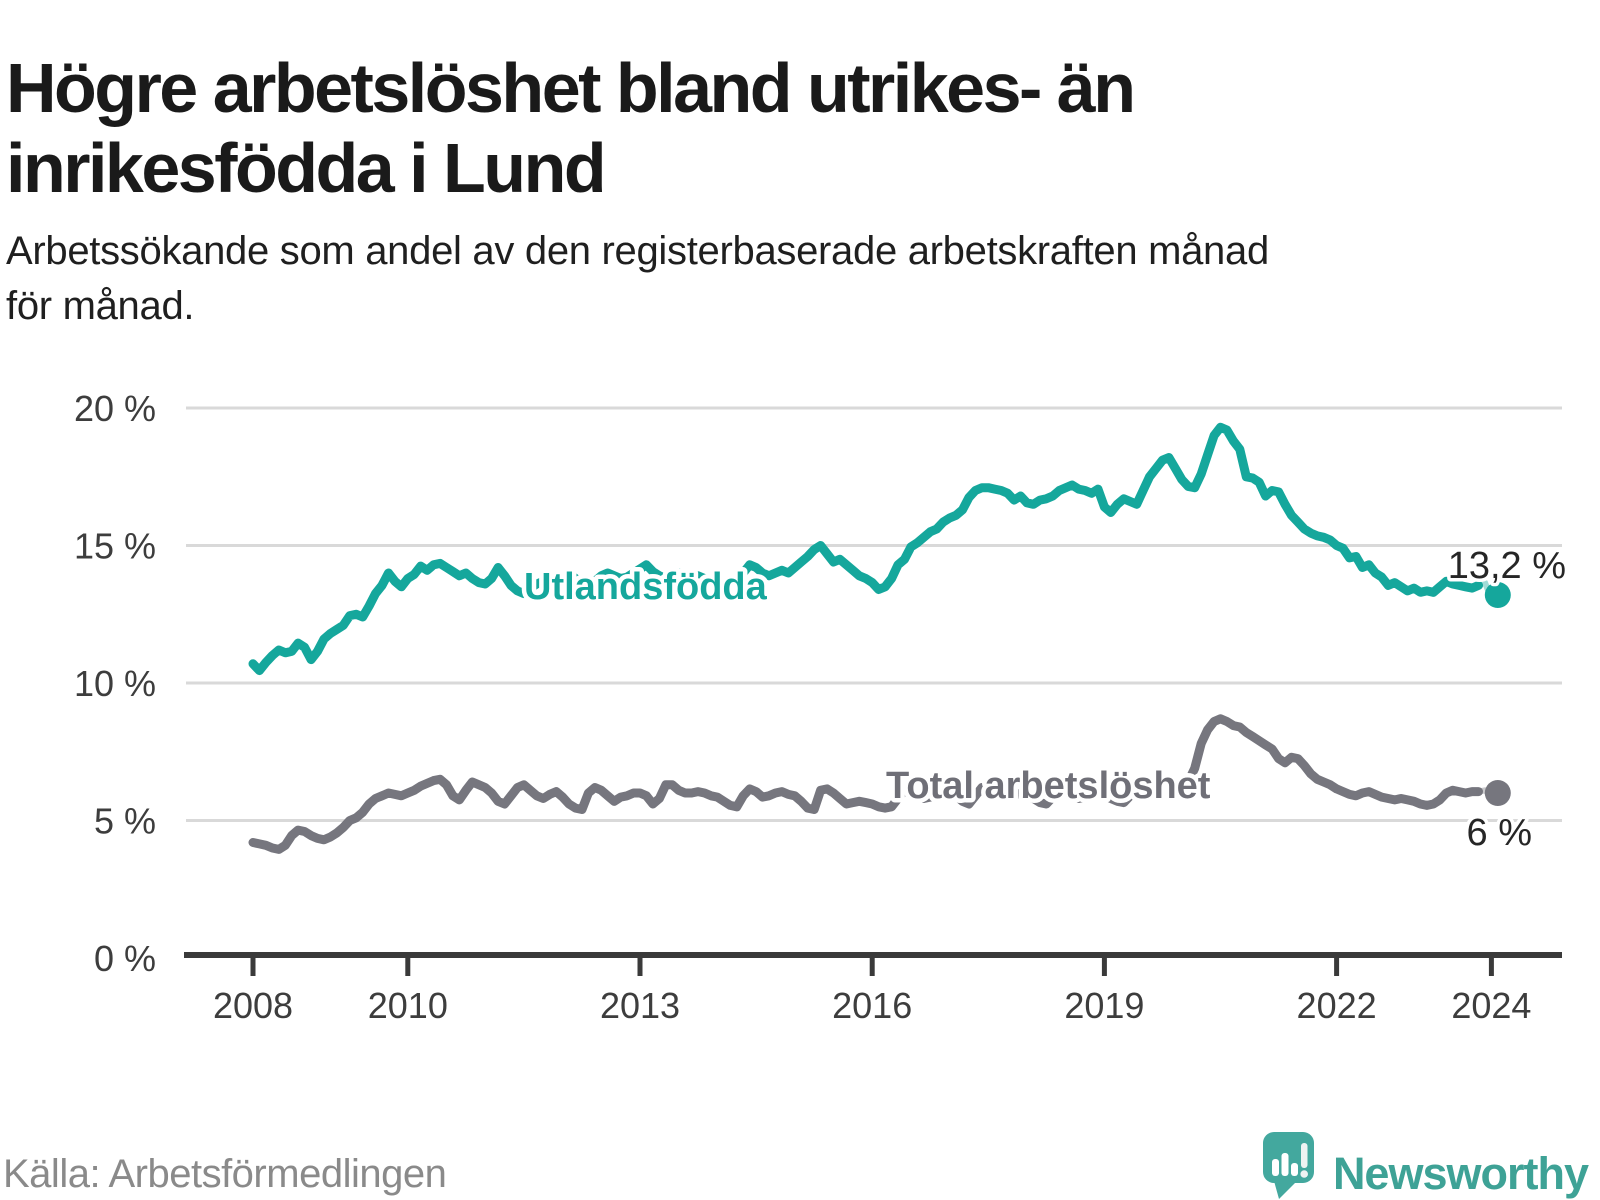 This screenshot has height=1200, width=1600. I want to click on y-tick-label: 20 %, so click(115, 408).